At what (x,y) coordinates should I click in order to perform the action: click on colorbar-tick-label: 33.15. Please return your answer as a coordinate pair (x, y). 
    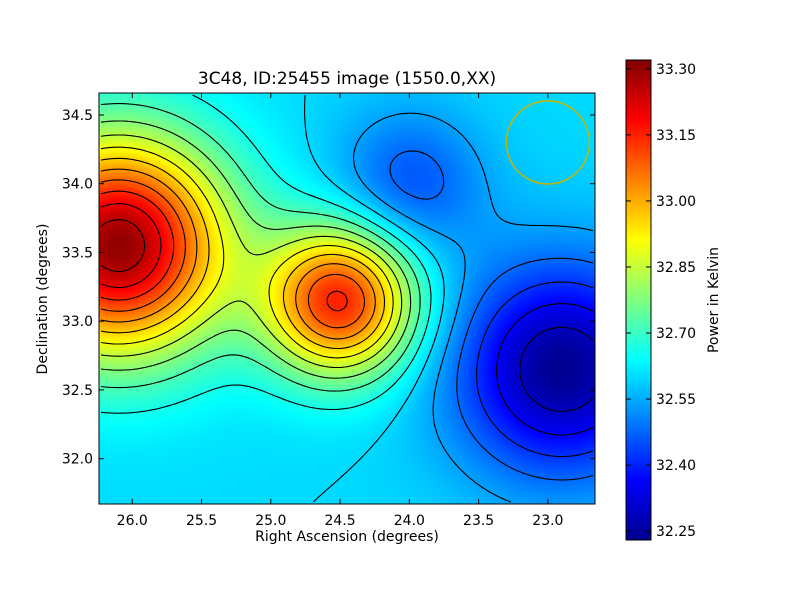
    Looking at the image, I should click on (676, 136).